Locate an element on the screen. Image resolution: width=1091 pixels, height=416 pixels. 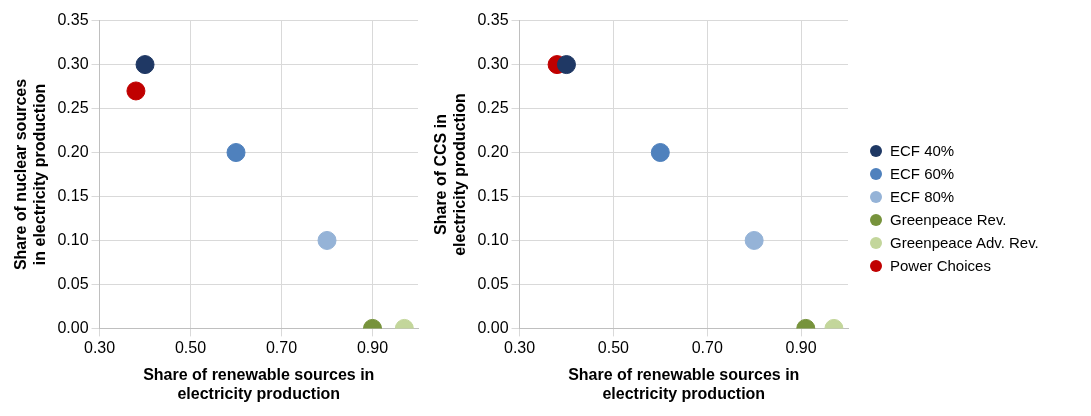
legend-label: ECF 60% is located at coordinates (922, 173).